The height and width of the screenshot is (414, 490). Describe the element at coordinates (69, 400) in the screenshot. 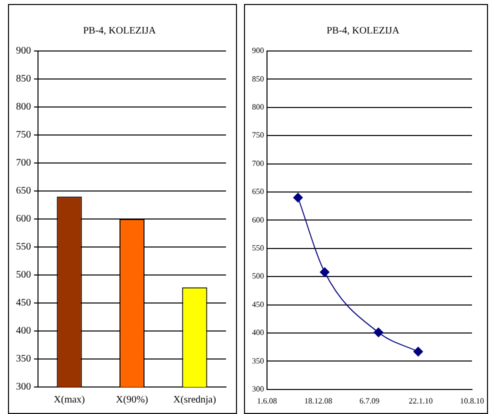

I see `x-tick-label: X(max)` at that location.